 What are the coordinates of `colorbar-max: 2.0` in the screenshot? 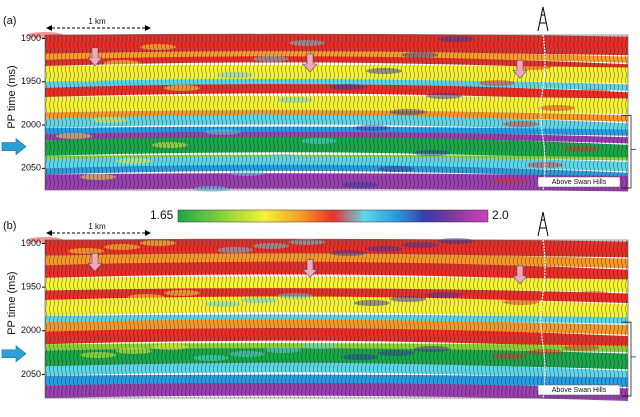 It's located at (500, 215).